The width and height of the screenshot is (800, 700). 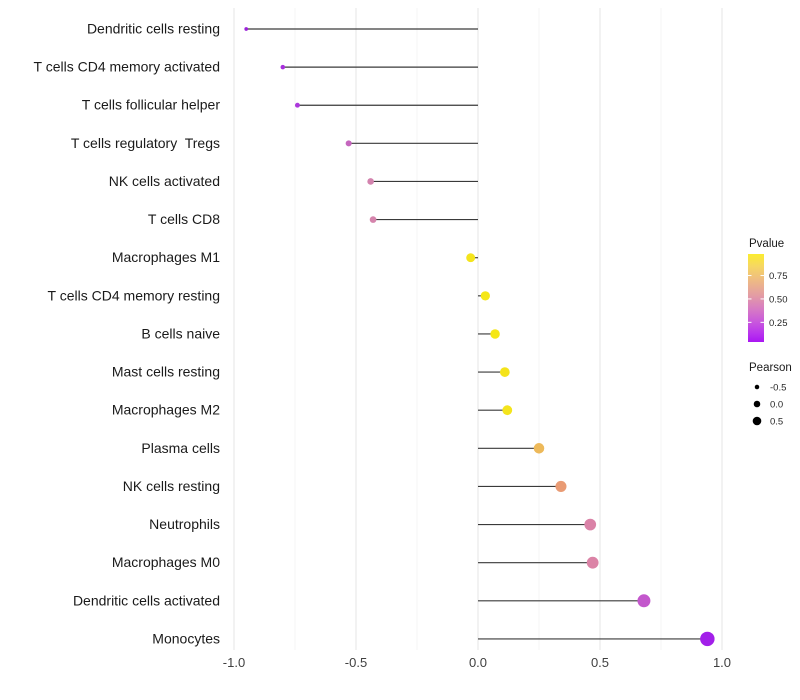 I want to click on x-tick-label: 0.0, so click(x=478, y=662).